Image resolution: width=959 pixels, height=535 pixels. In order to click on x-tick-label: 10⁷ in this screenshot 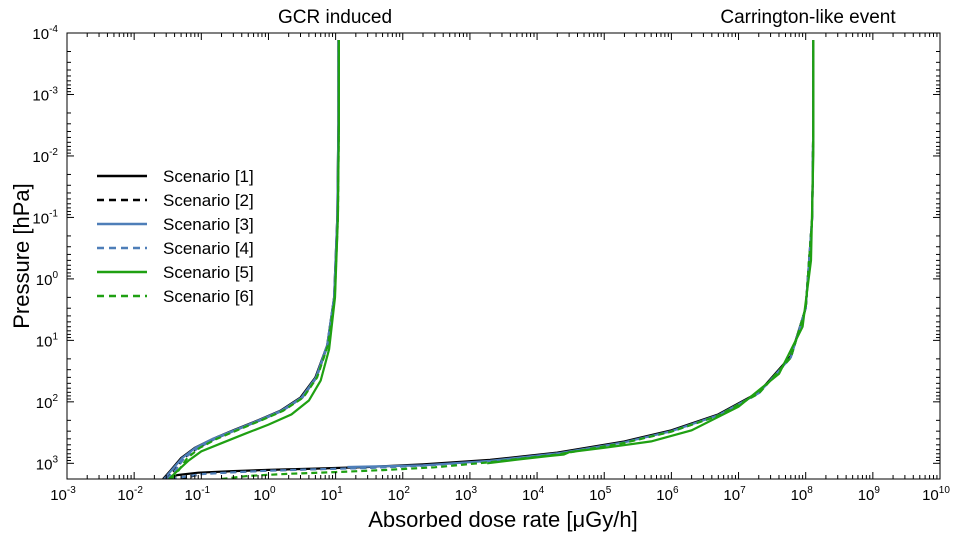, I will do `click(734, 494)`.